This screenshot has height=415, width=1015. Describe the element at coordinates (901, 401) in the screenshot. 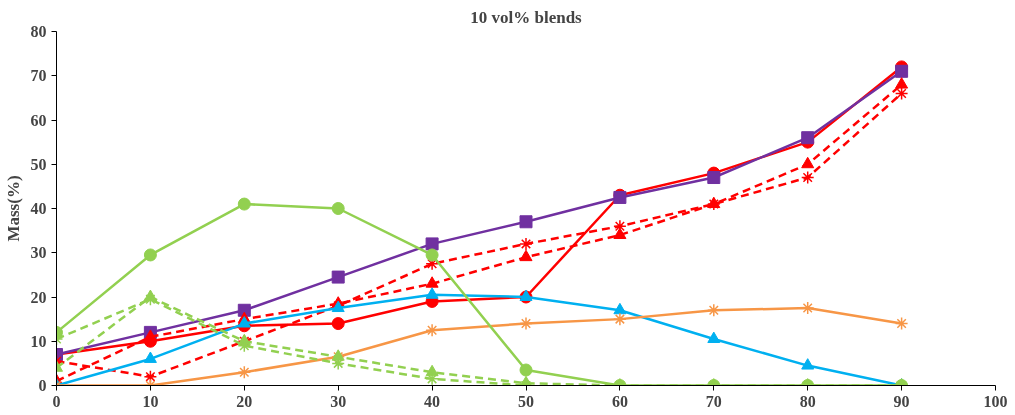

I see `x-tick-label: 90` at that location.